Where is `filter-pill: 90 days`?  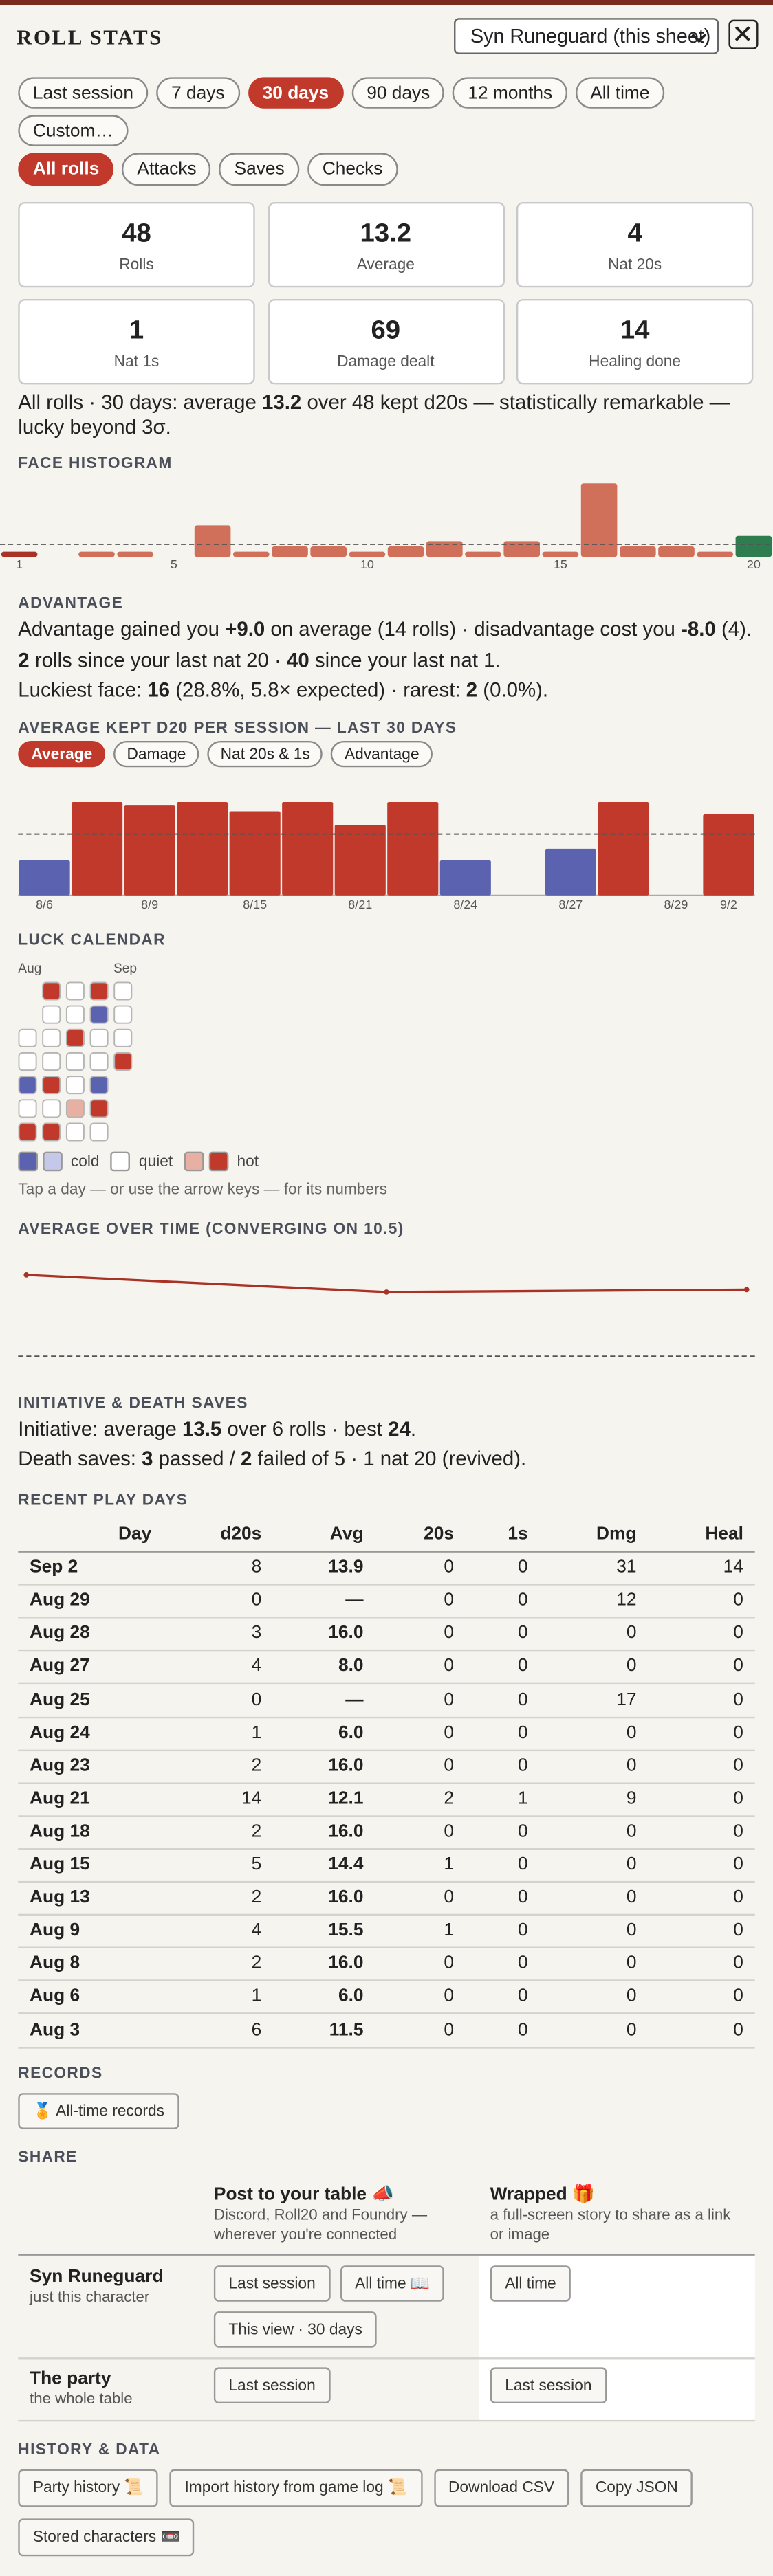 filter-pill: 90 days is located at coordinates (398, 93).